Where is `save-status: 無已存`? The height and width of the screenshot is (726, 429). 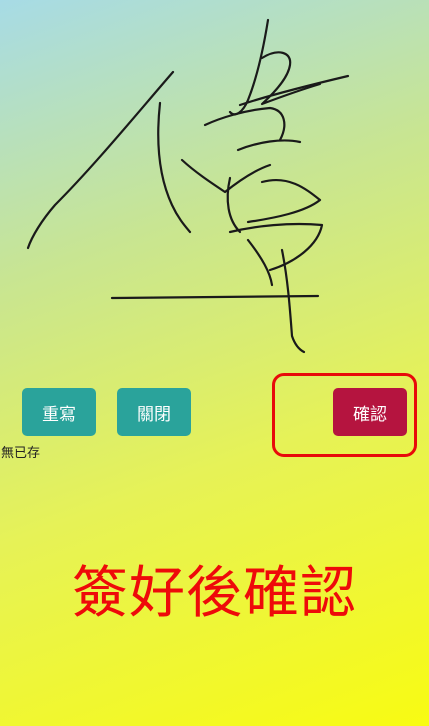
save-status: 無已存 is located at coordinates (21, 453).